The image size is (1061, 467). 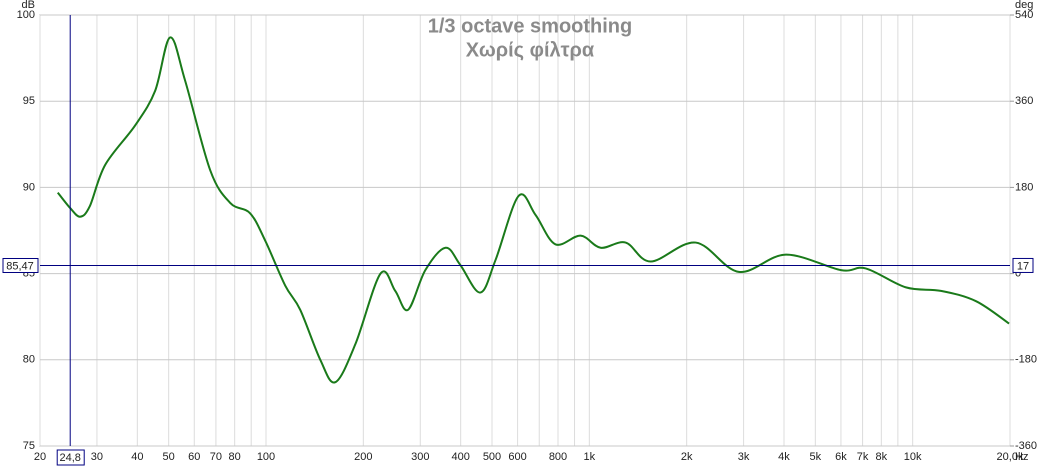 I want to click on x-tick-label: 800, so click(x=558, y=457).